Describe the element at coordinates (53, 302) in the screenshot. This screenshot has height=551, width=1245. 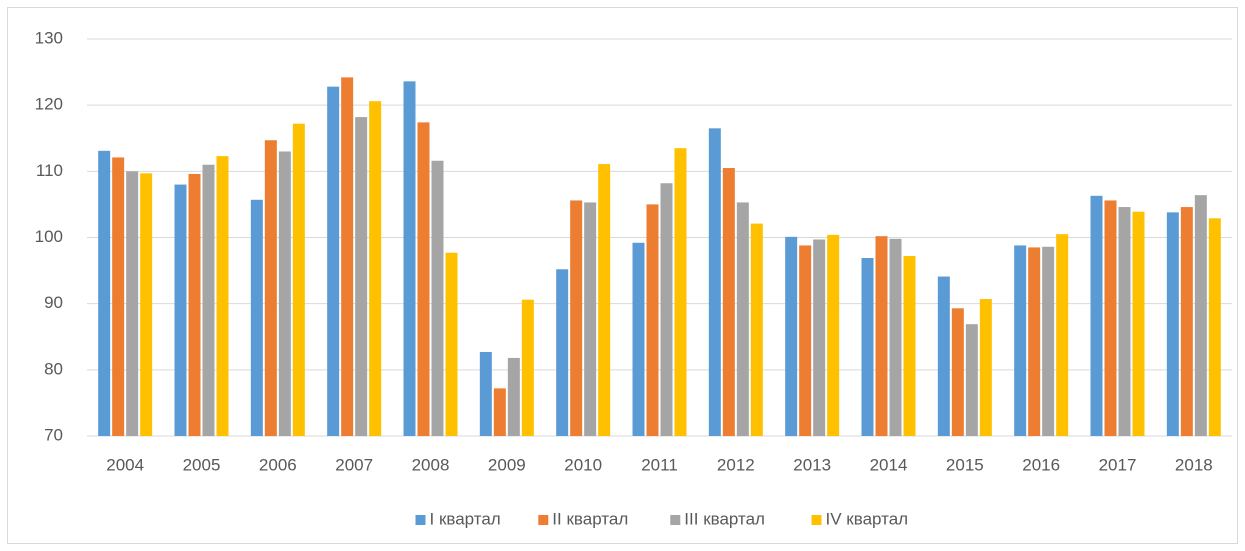
I see `y-tick-label: 90` at that location.